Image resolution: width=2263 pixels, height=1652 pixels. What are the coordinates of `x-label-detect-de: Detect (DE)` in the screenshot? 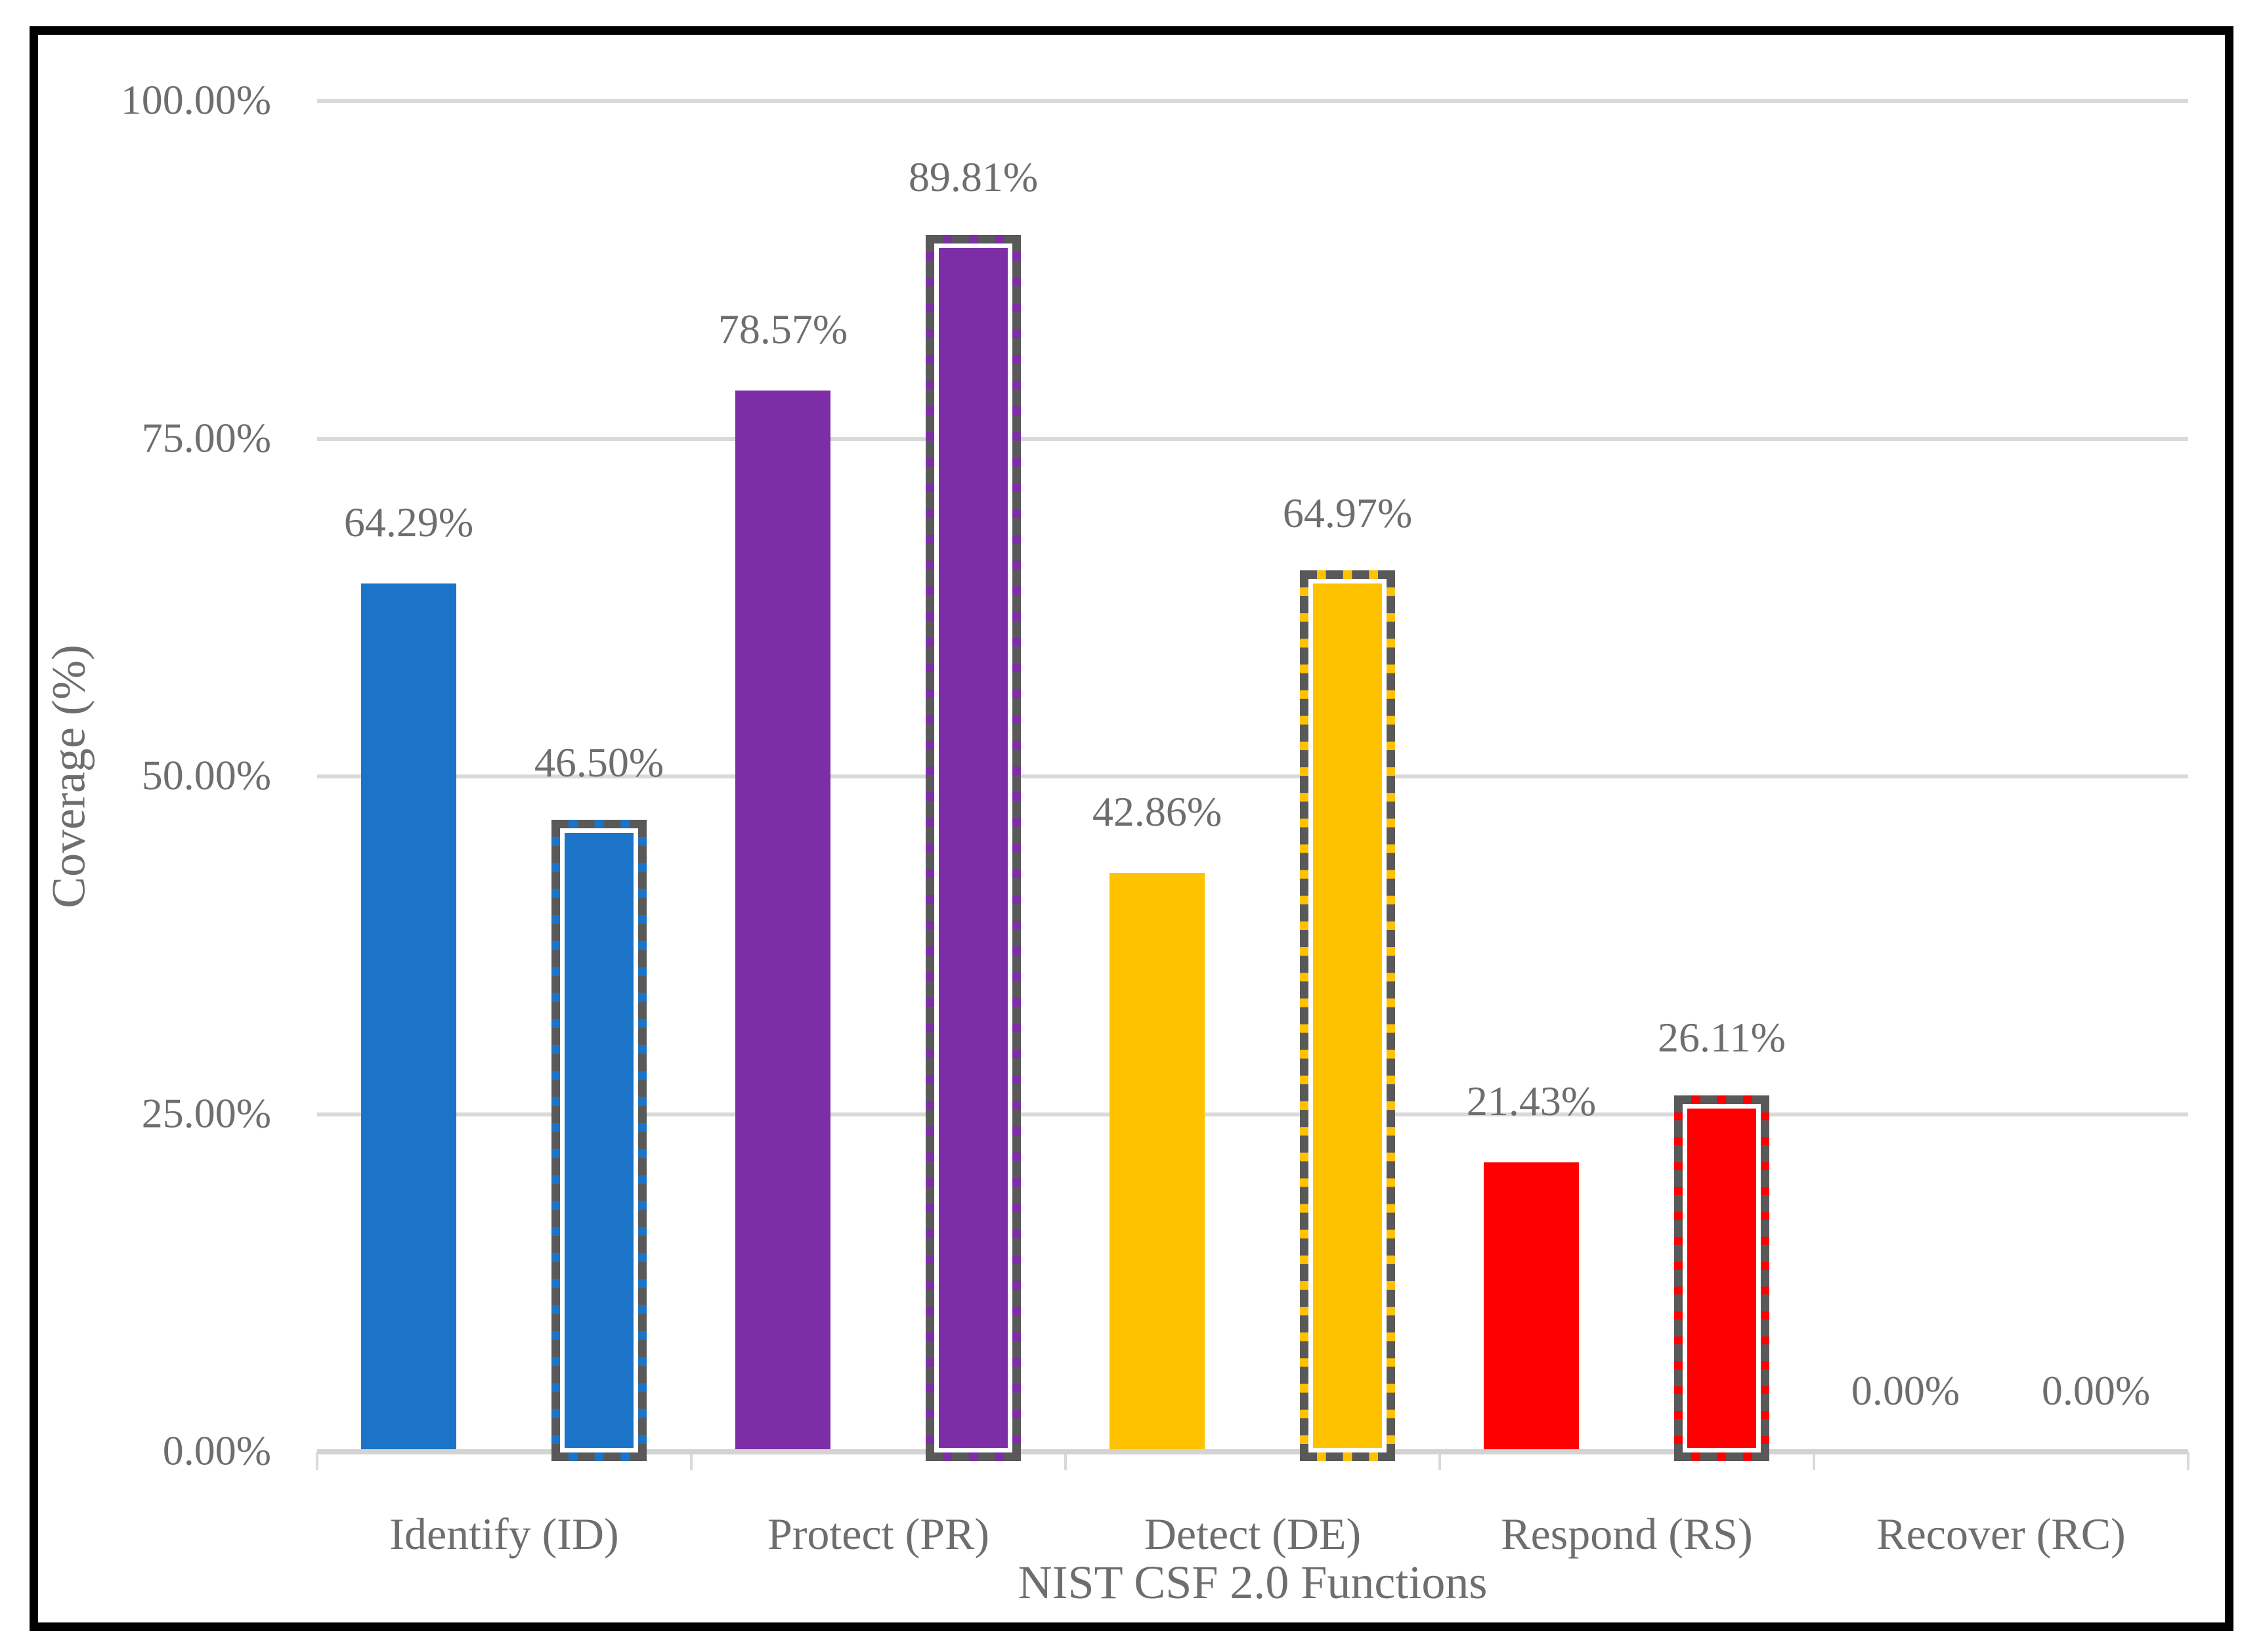 It's located at (1253, 1534).